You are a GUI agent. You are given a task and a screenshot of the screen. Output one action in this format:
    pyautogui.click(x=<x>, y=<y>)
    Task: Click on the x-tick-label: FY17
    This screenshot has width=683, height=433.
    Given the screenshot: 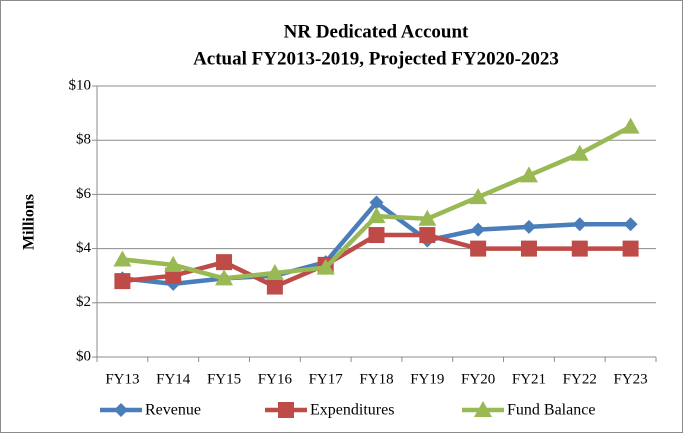 What is the action you would take?
    pyautogui.click(x=326, y=379)
    